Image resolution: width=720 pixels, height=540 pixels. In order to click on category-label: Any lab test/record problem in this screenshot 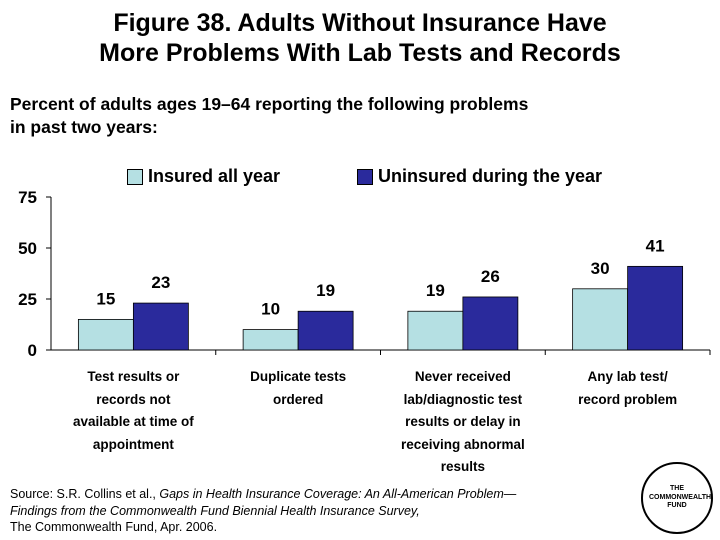, I will do `click(628, 388)`.